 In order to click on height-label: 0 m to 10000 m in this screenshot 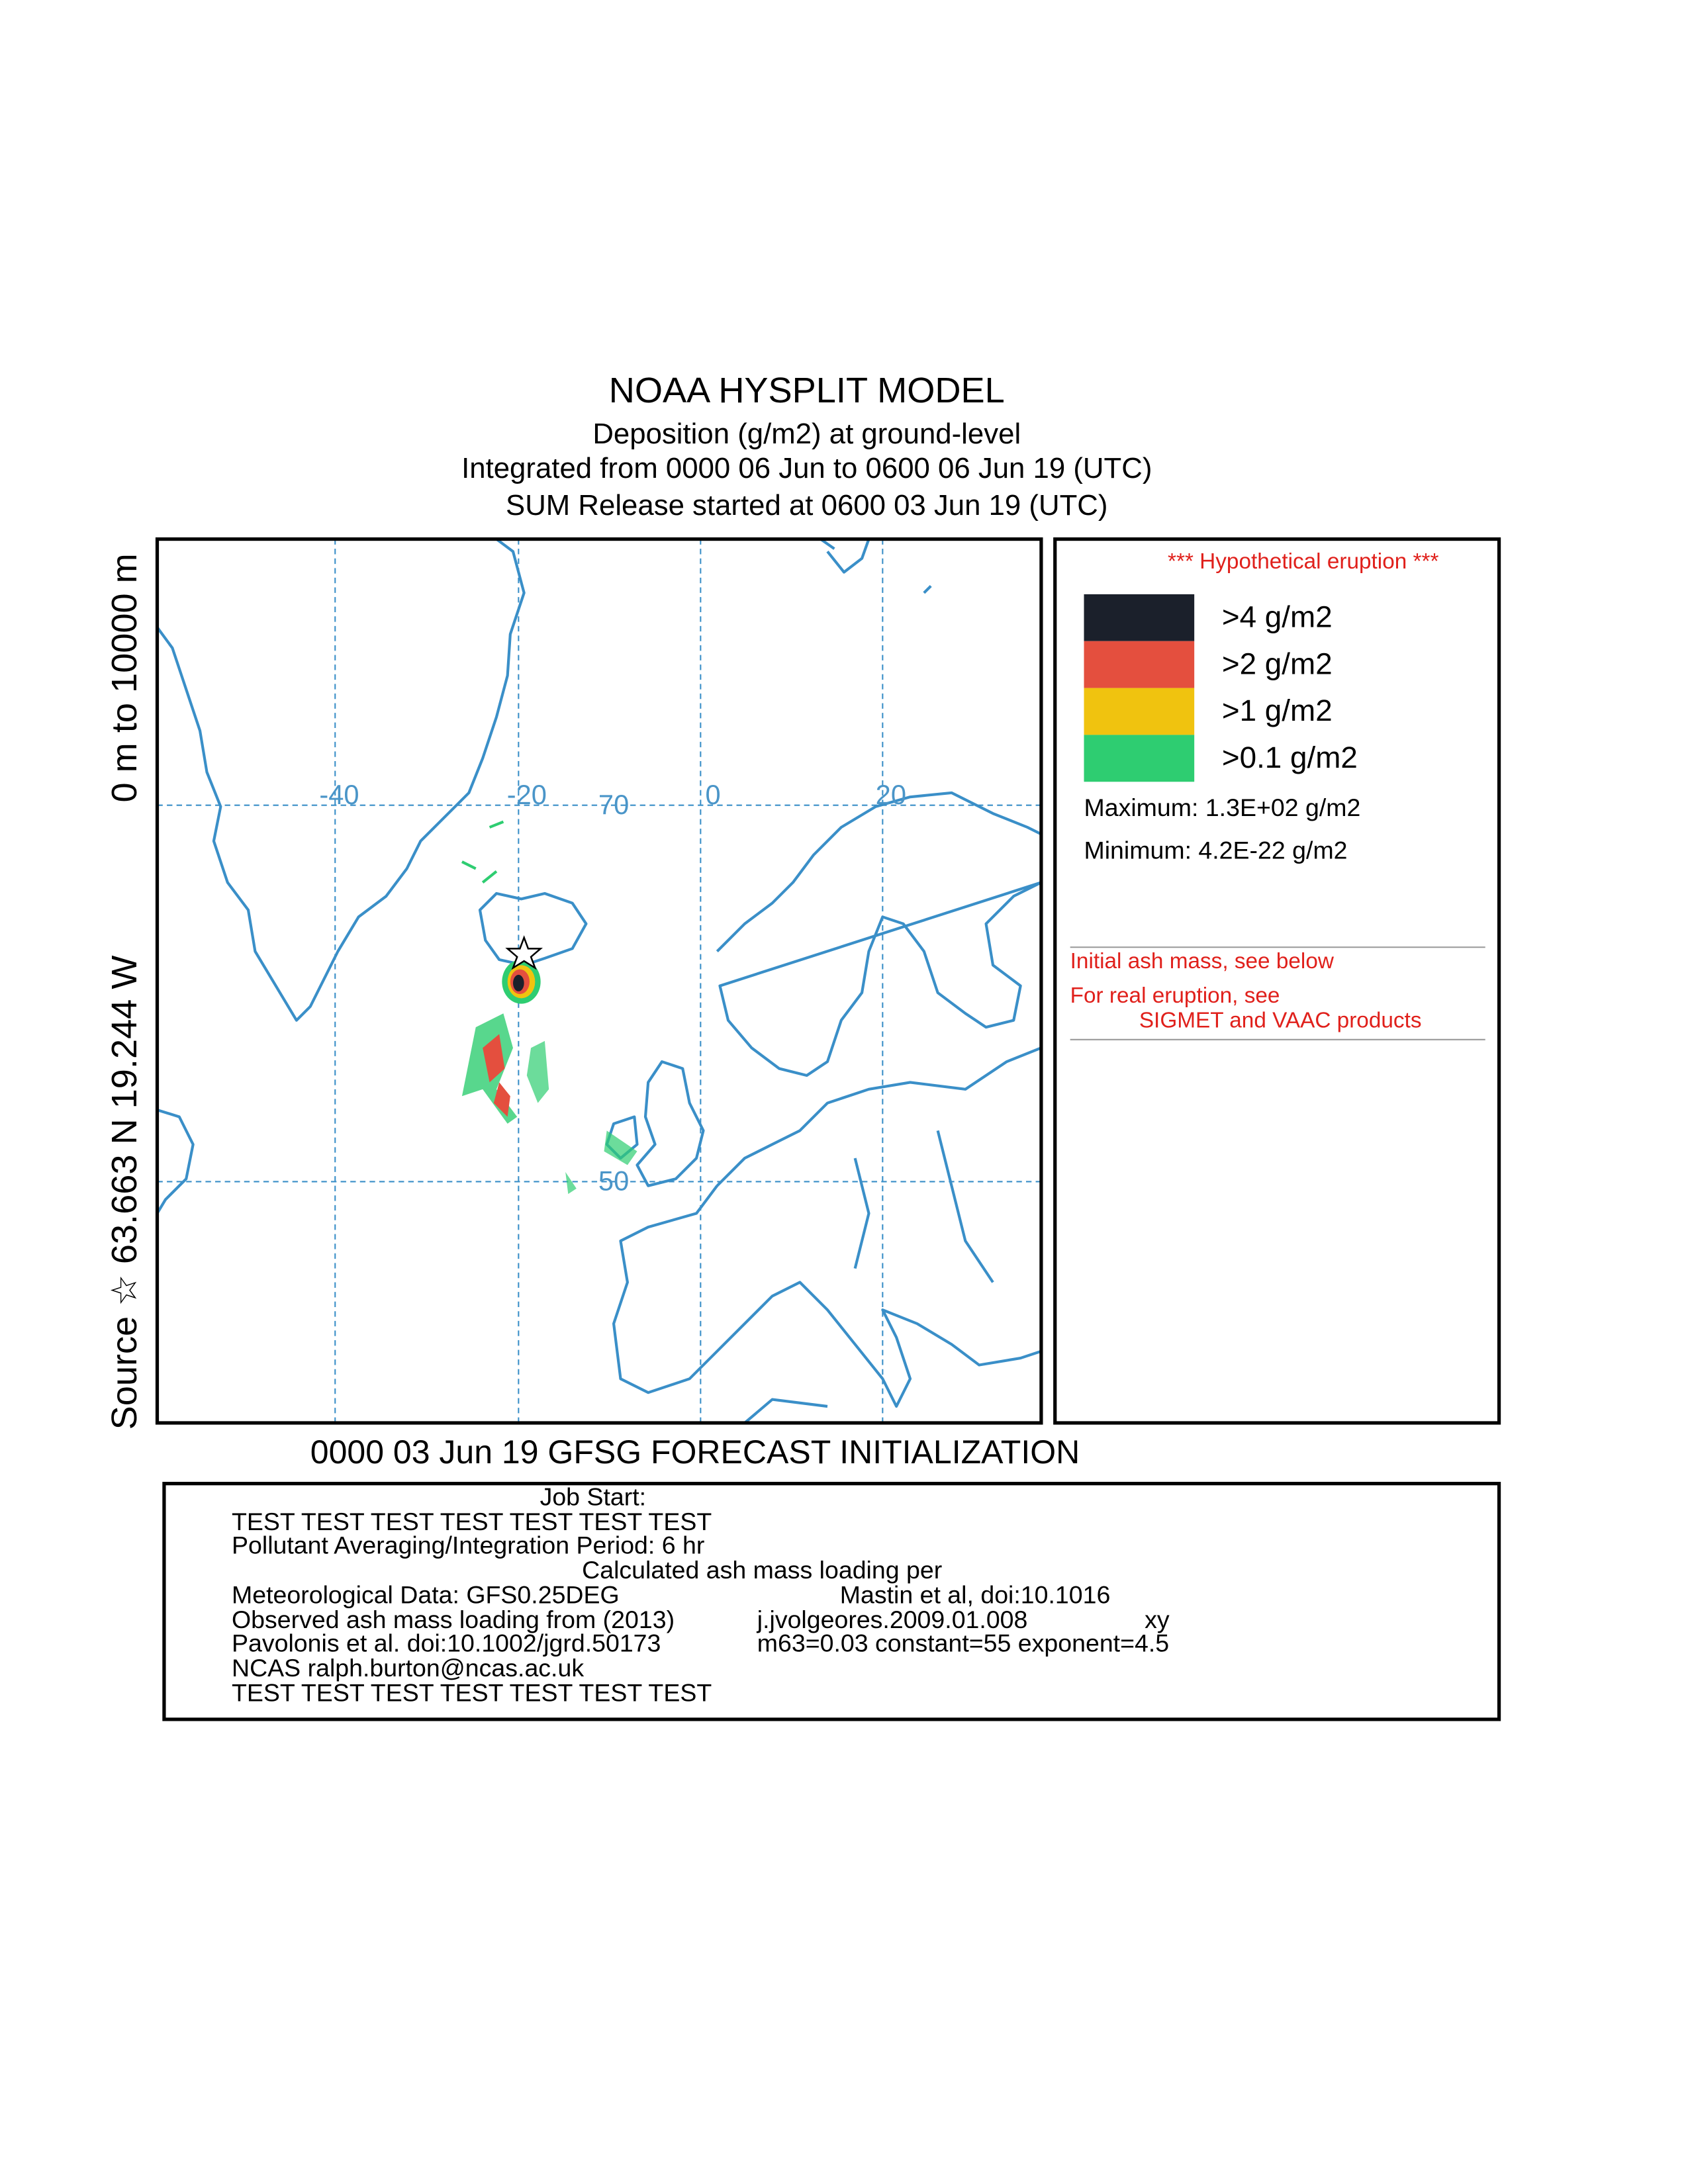, I will do `click(124, 677)`.